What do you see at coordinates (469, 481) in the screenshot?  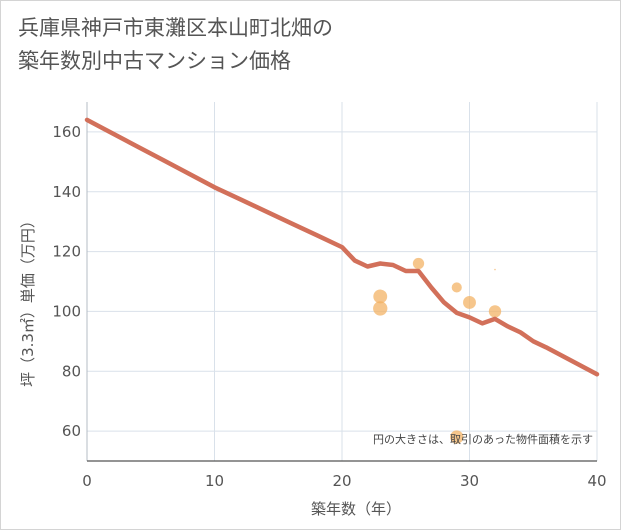 I see `x-tick-label: 30` at bounding box center [469, 481].